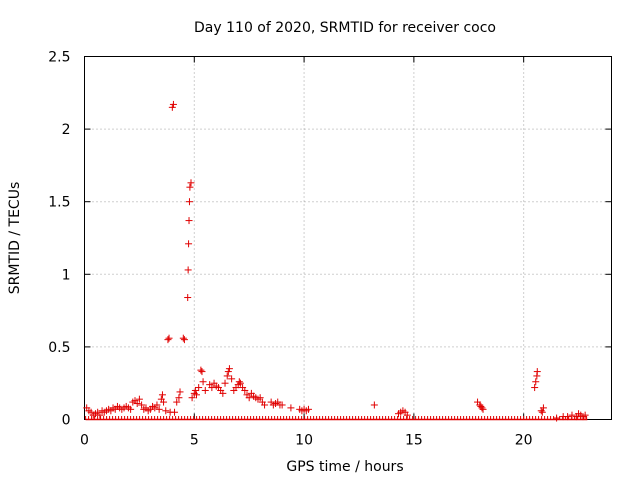  I want to click on y-tick-label: 0.5, so click(59, 348).